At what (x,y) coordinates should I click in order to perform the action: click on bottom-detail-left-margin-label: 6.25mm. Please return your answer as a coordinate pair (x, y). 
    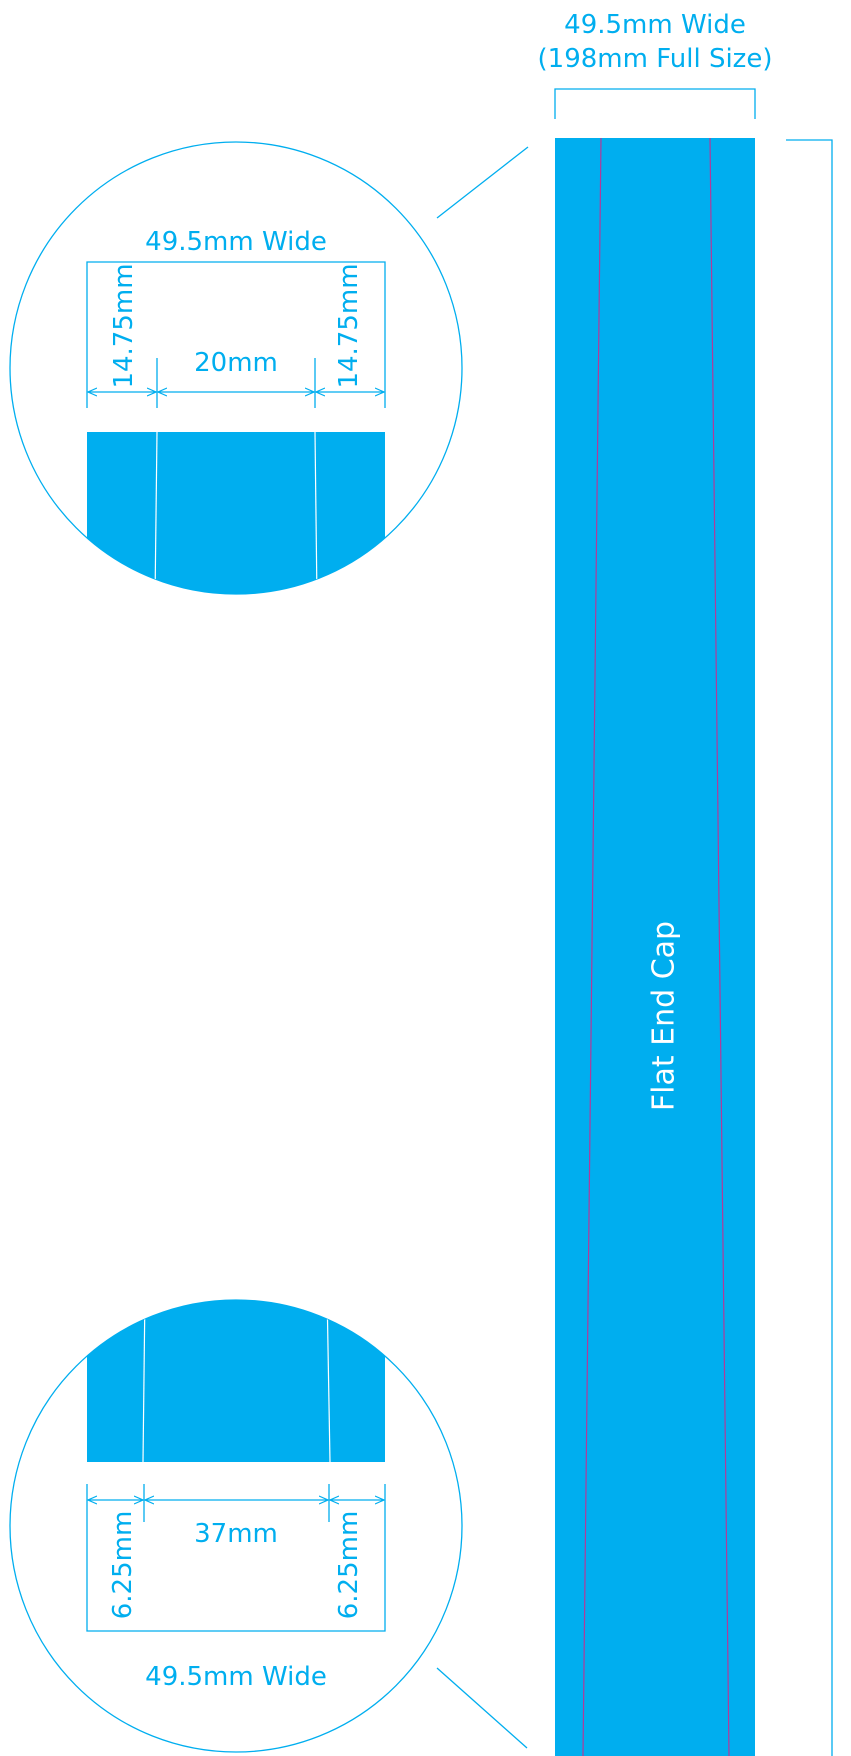
    Looking at the image, I should click on (123, 1565).